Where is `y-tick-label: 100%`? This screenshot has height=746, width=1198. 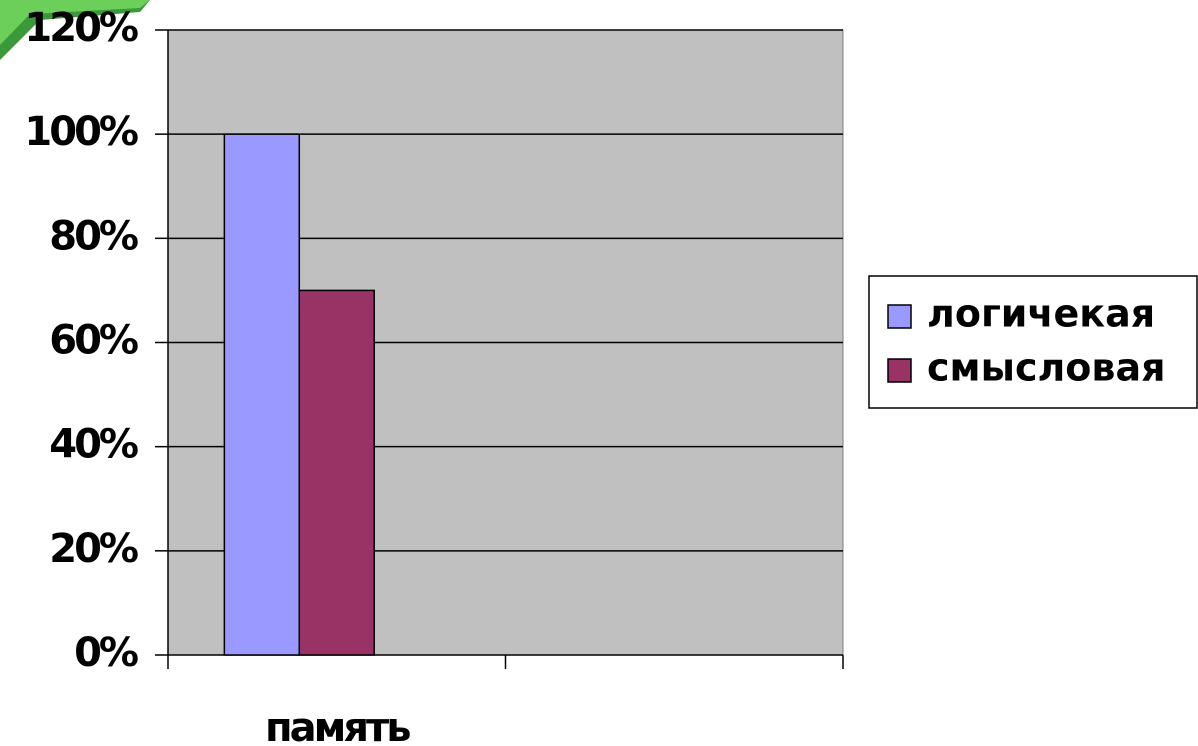
y-tick-label: 100% is located at coordinates (80, 132).